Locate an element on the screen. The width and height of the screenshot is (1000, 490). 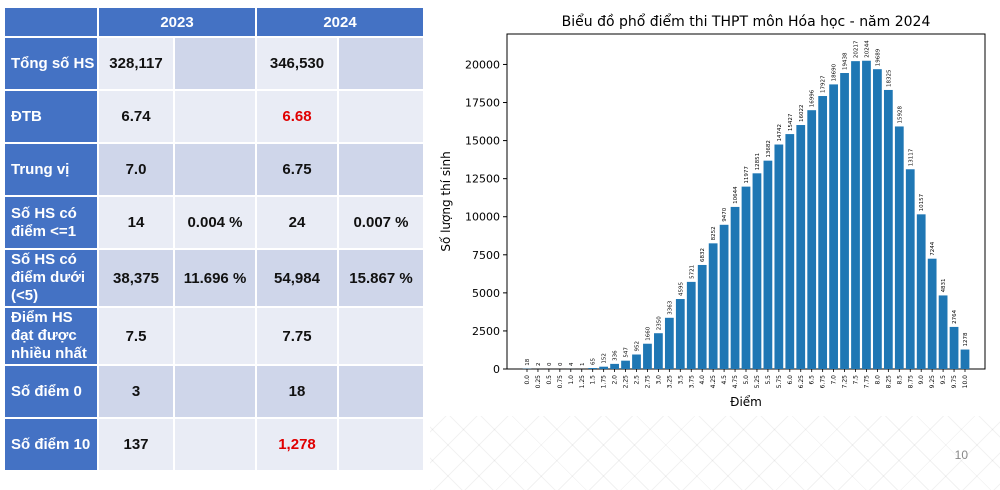
bar-value-label: 5721 is located at coordinates (692, 272).